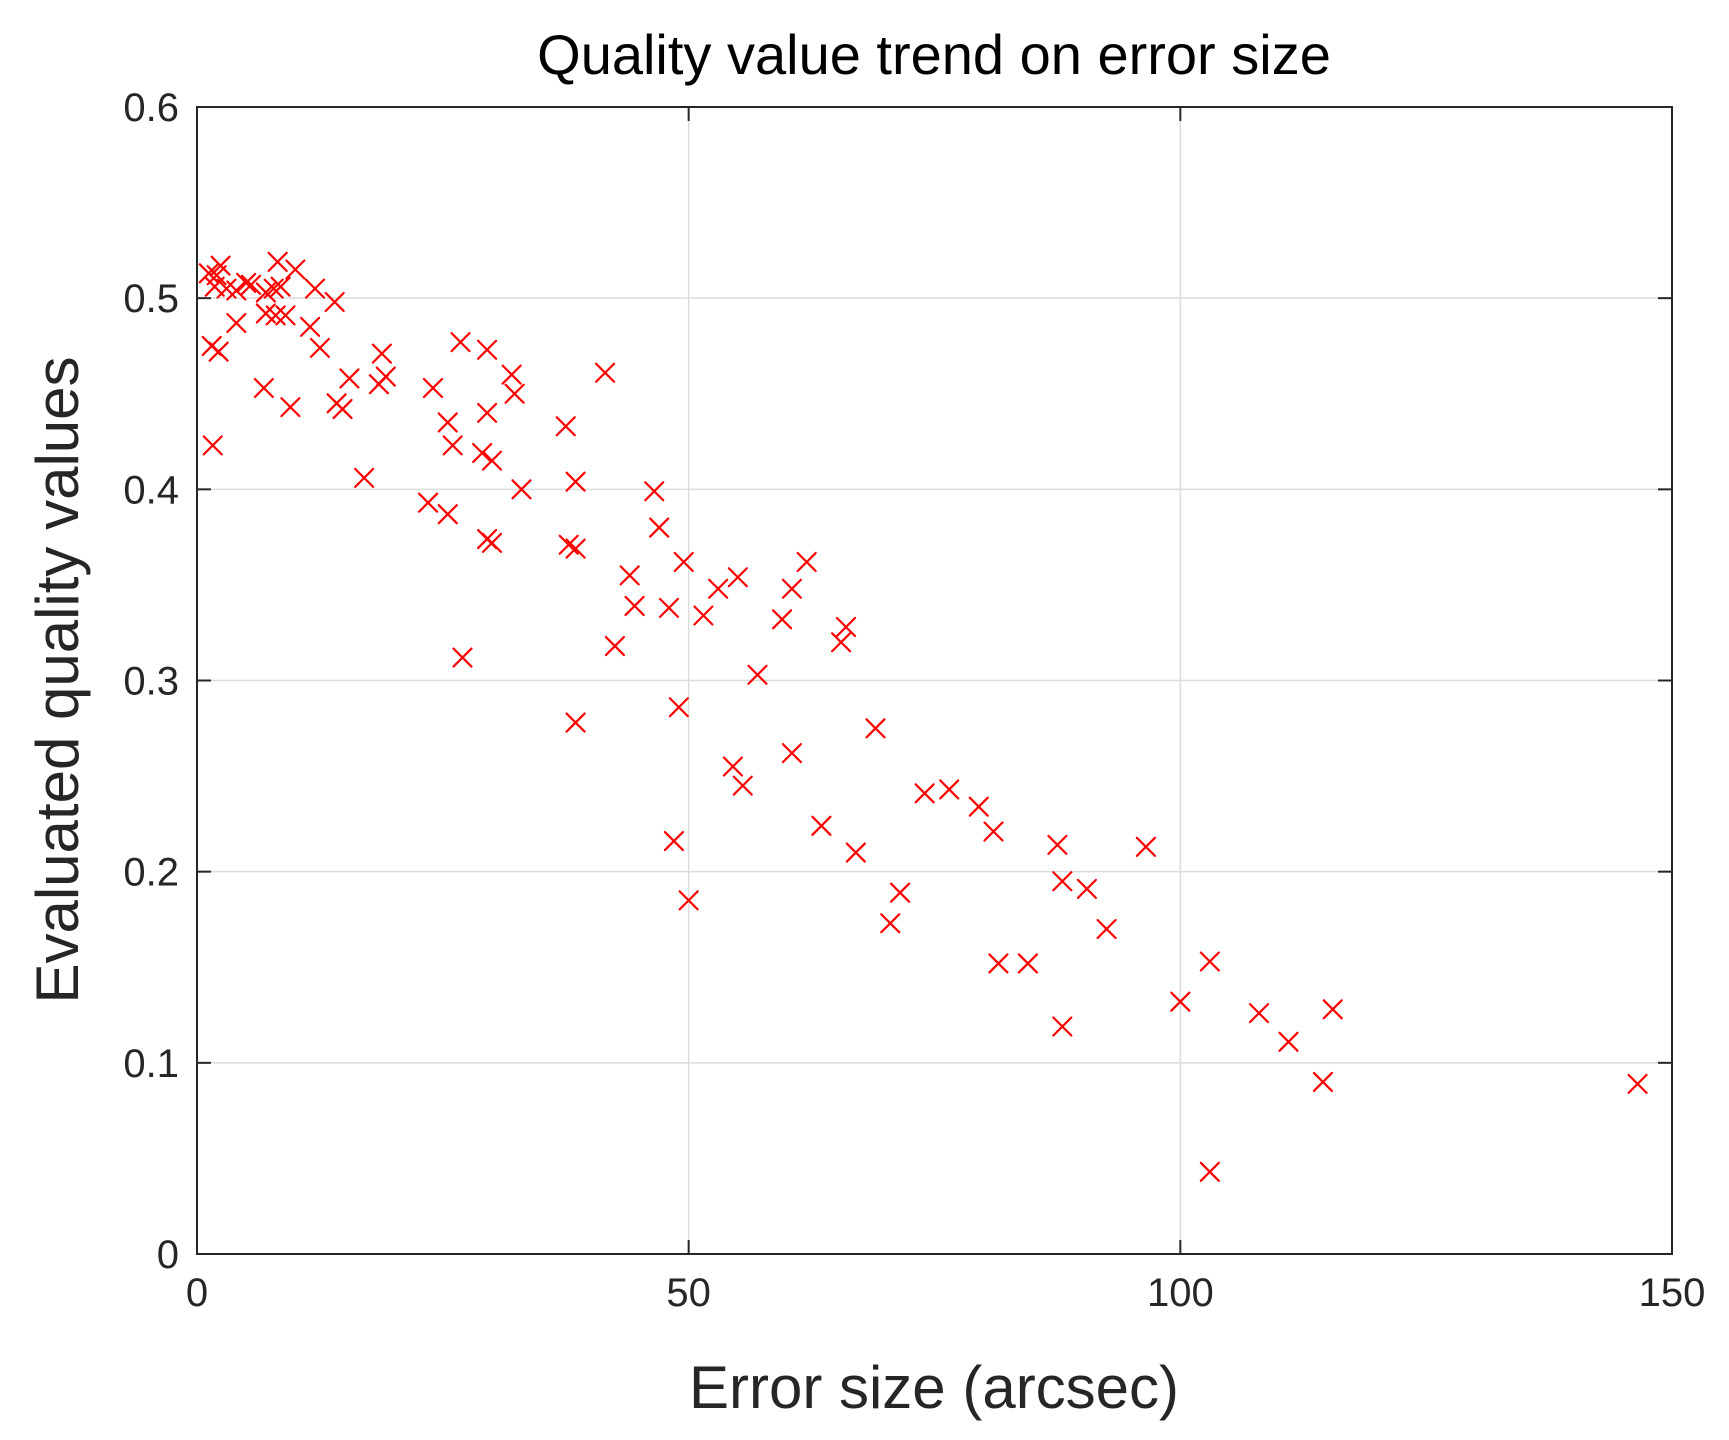  What do you see at coordinates (1180, 1293) in the screenshot?
I see `x-tick-label: 100` at bounding box center [1180, 1293].